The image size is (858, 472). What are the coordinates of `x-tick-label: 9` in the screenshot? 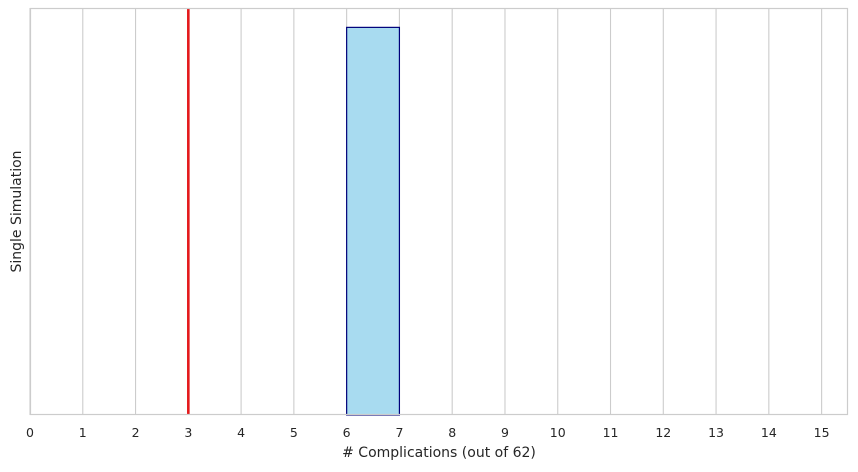 It's located at (505, 432).